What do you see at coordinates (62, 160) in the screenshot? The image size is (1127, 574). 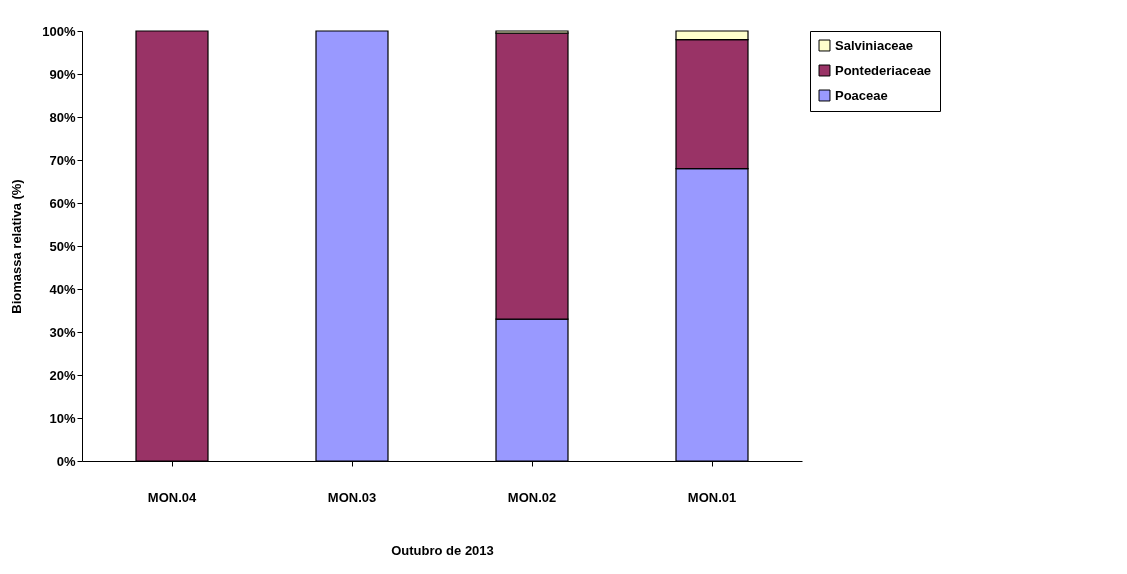 I see `y-tick-label: 70%` at bounding box center [62, 160].